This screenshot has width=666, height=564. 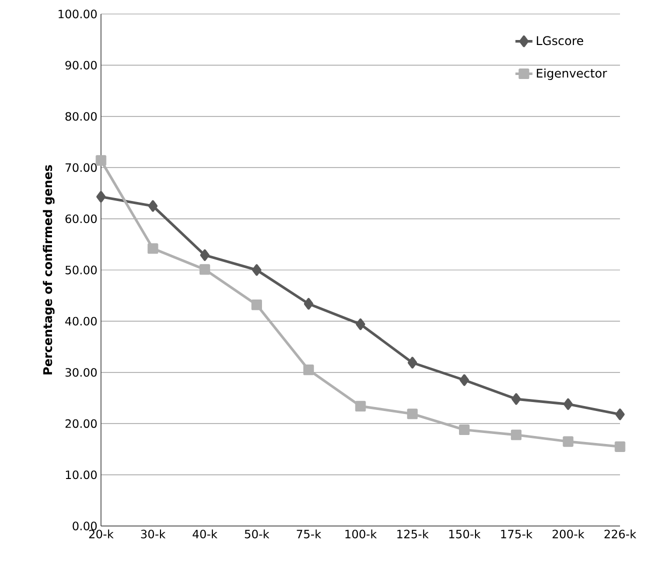 What do you see at coordinates (81, 116) in the screenshot?
I see `y-tick-label: 80.00` at bounding box center [81, 116].